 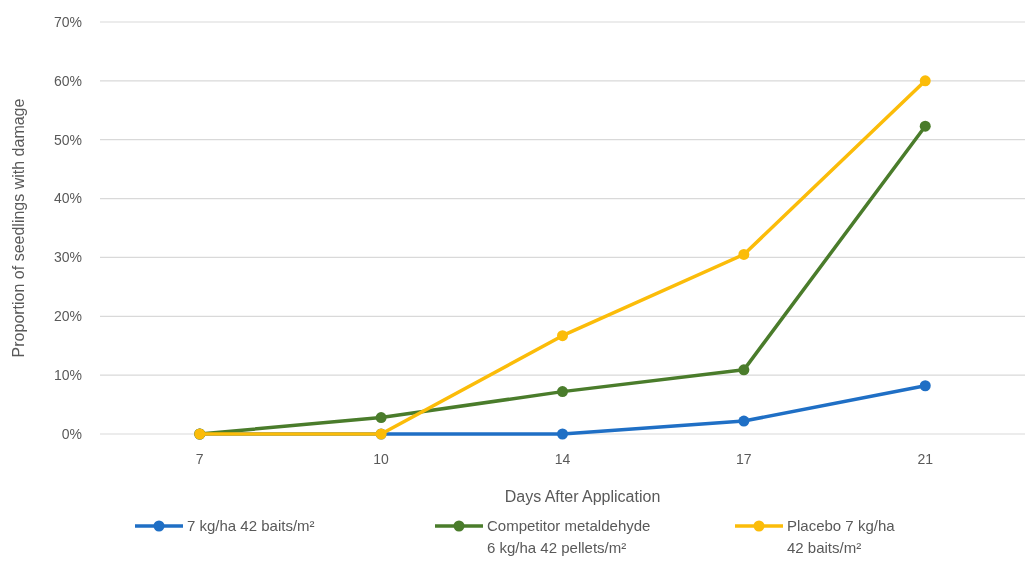 What do you see at coordinates (199, 459) in the screenshot?
I see `x-tick-label: 7` at bounding box center [199, 459].